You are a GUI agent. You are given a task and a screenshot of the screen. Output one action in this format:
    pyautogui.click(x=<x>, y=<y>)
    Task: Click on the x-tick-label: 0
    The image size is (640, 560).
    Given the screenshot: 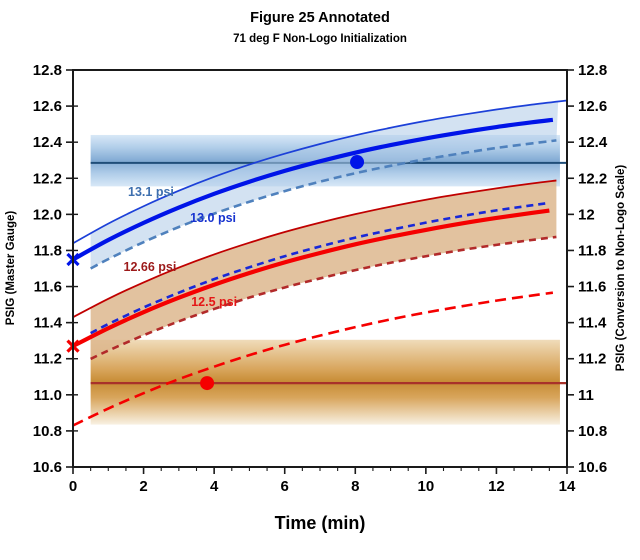 What is the action you would take?
    pyautogui.click(x=73, y=486)
    